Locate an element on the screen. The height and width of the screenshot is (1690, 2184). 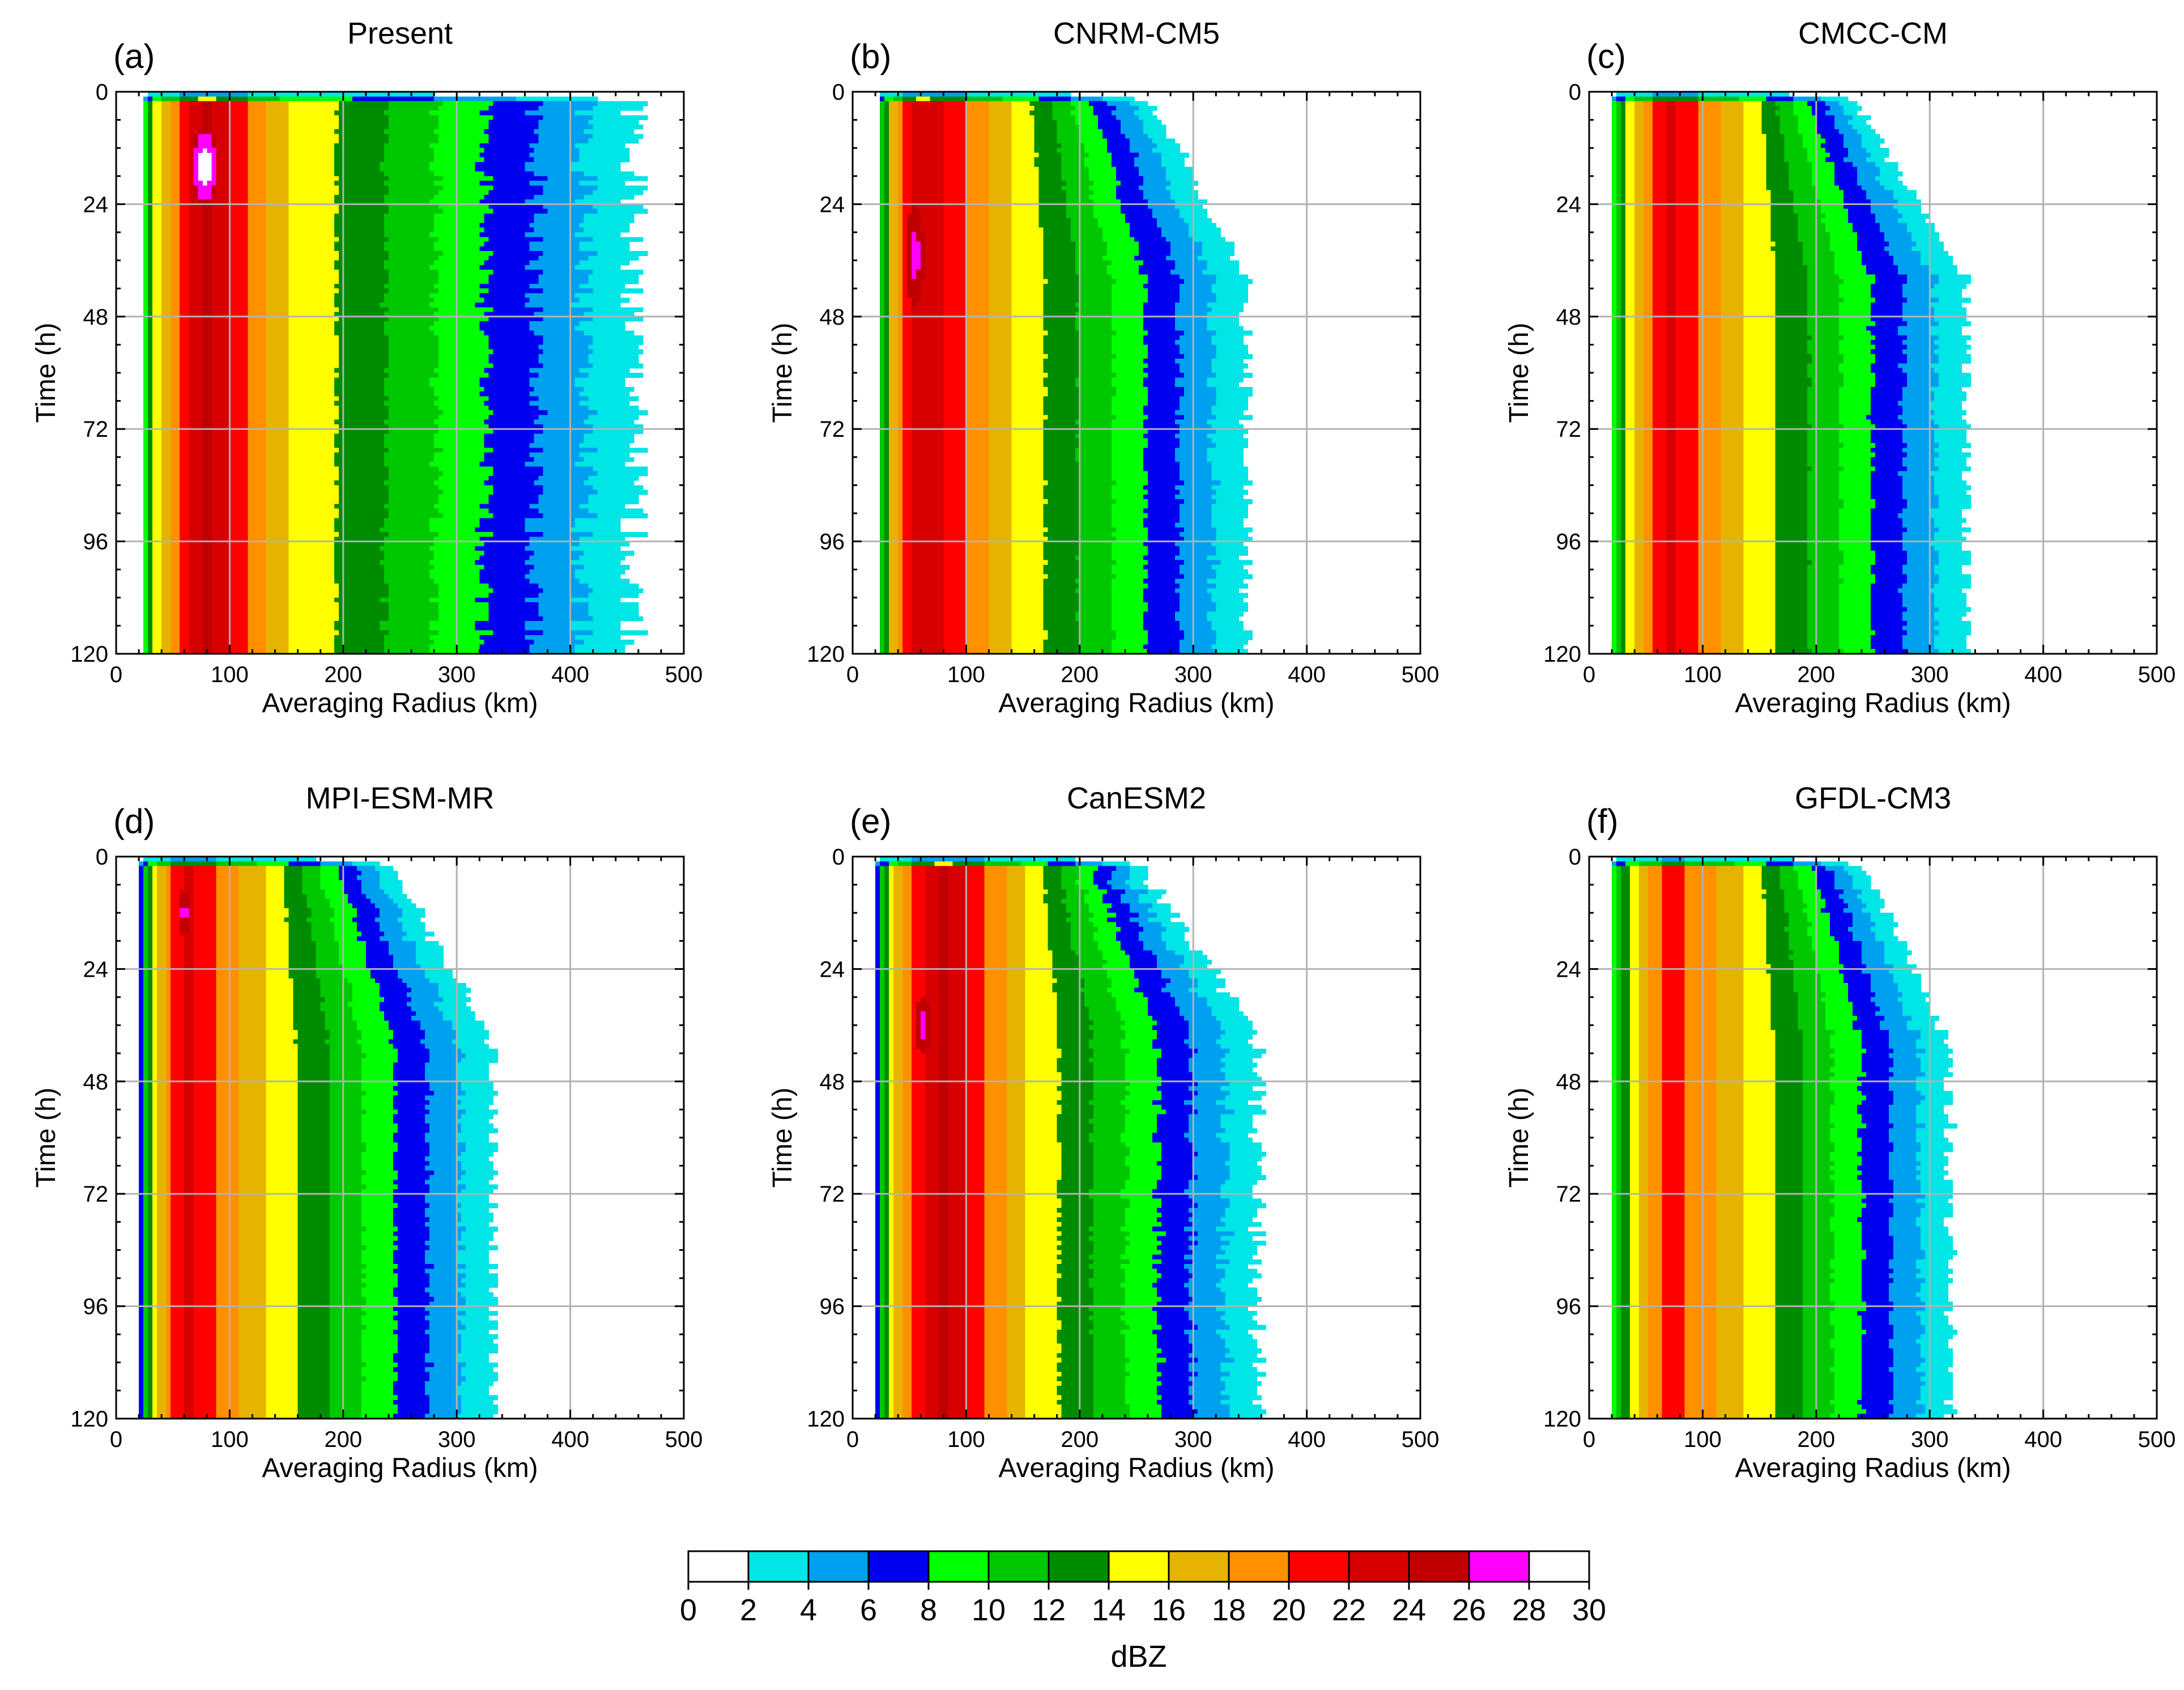
colorbar-tick-label: 10 is located at coordinates (989, 1610).